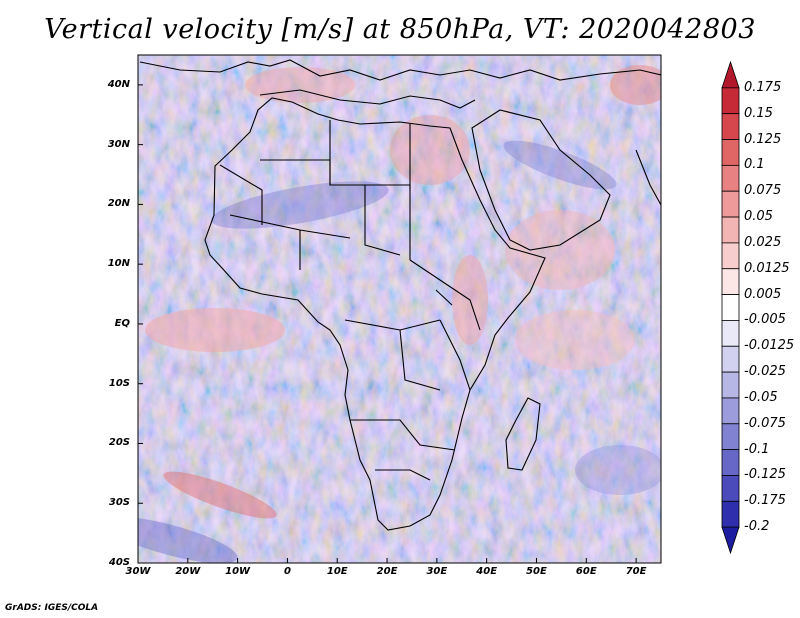 This screenshot has width=800, height=618. Describe the element at coordinates (758, 113) in the screenshot. I see `colorbar-label: 0.15` at that location.